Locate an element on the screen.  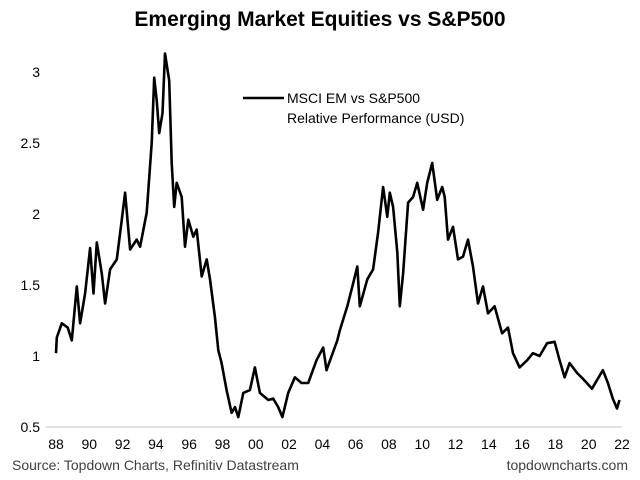
x-tick-label: 88 is located at coordinates (56, 444).